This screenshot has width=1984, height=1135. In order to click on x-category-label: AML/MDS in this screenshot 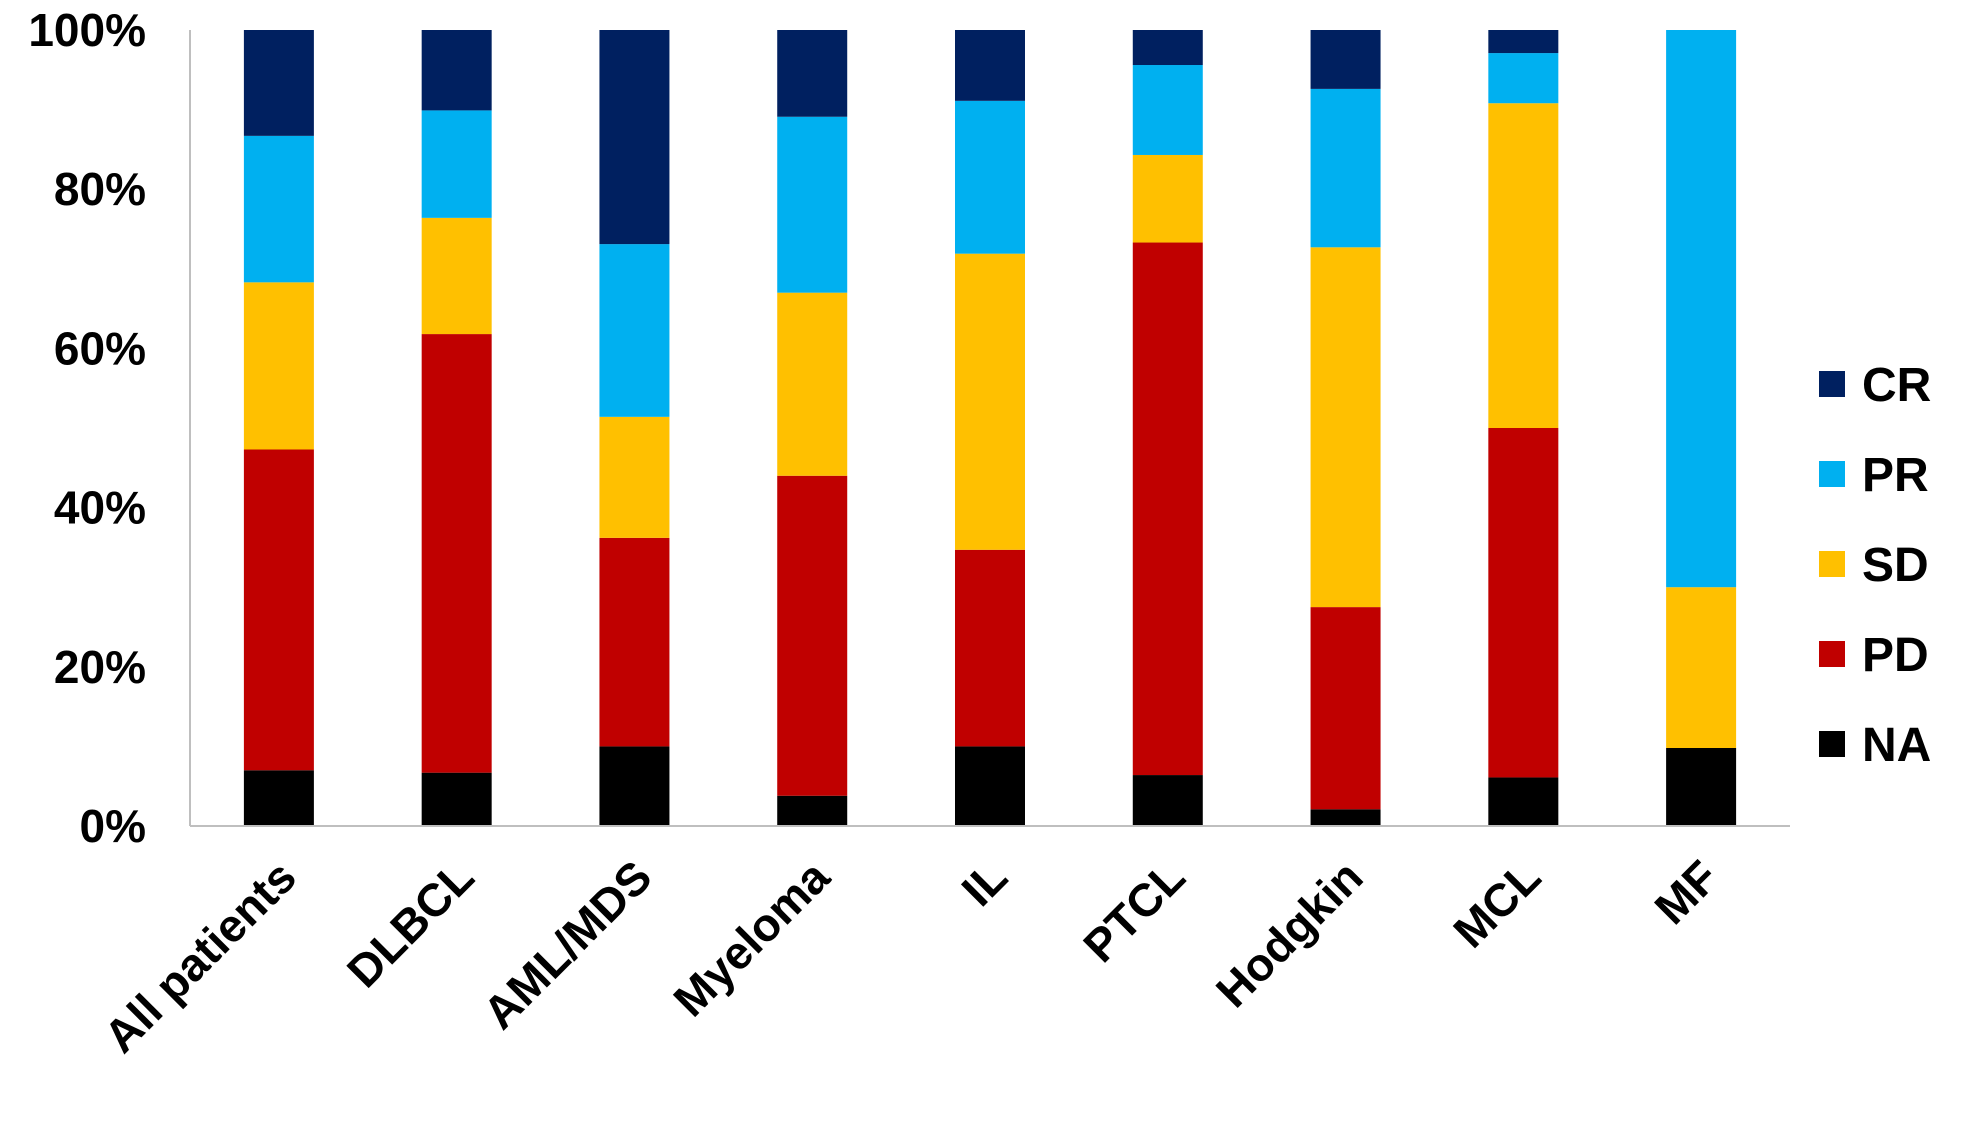, I will do `click(567, 944)`.